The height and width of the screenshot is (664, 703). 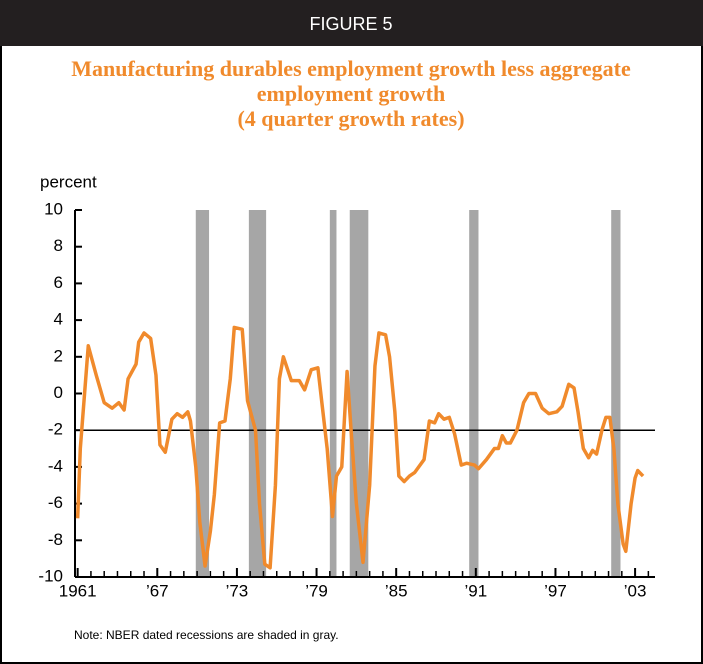 What do you see at coordinates (58, 355) in the screenshot?
I see `y-tick-label: 2` at bounding box center [58, 355].